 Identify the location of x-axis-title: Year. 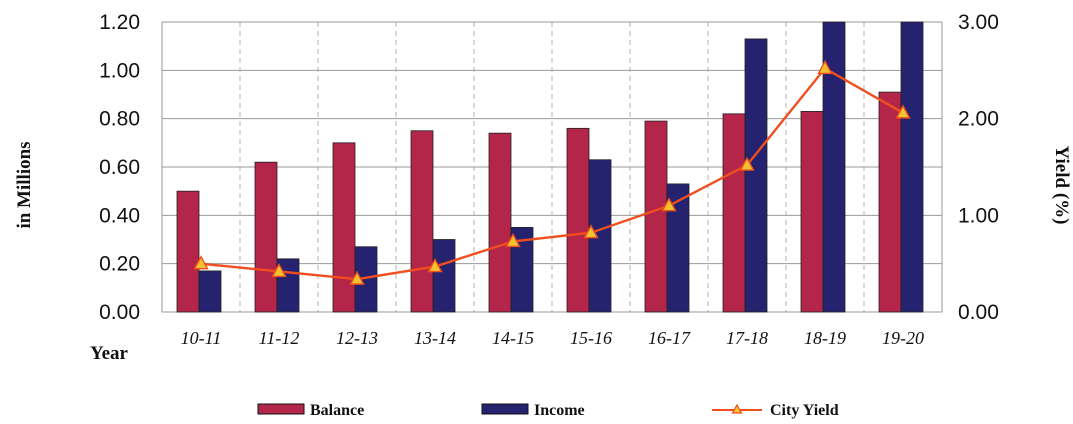
(109, 353).